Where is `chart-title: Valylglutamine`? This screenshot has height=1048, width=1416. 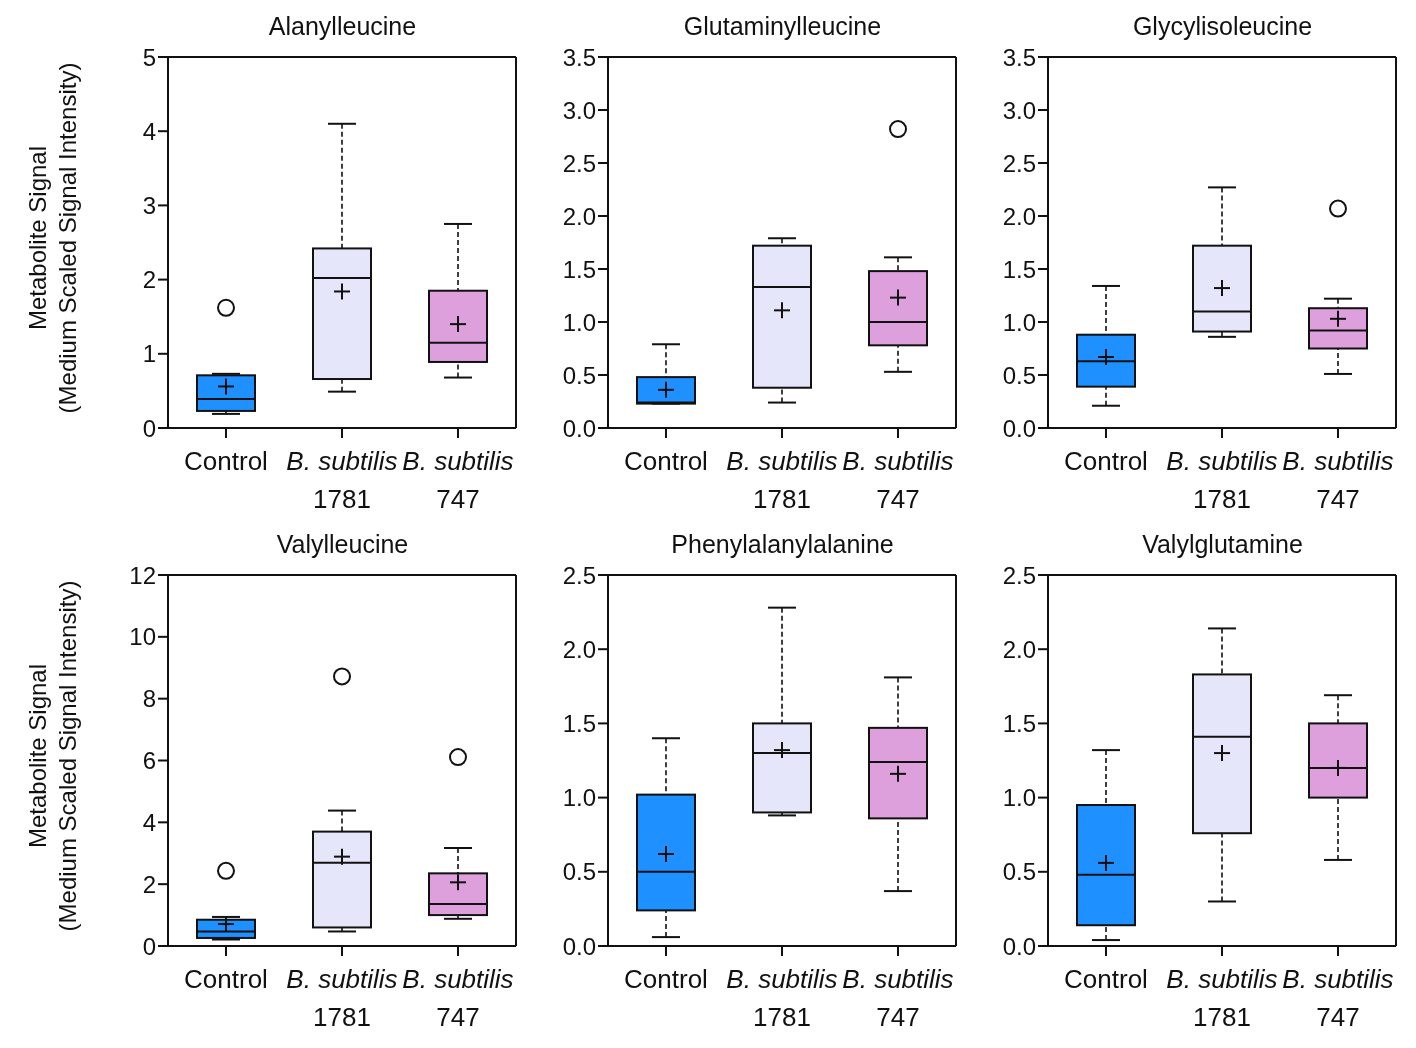 chart-title: Valylglutamine is located at coordinates (1222, 545).